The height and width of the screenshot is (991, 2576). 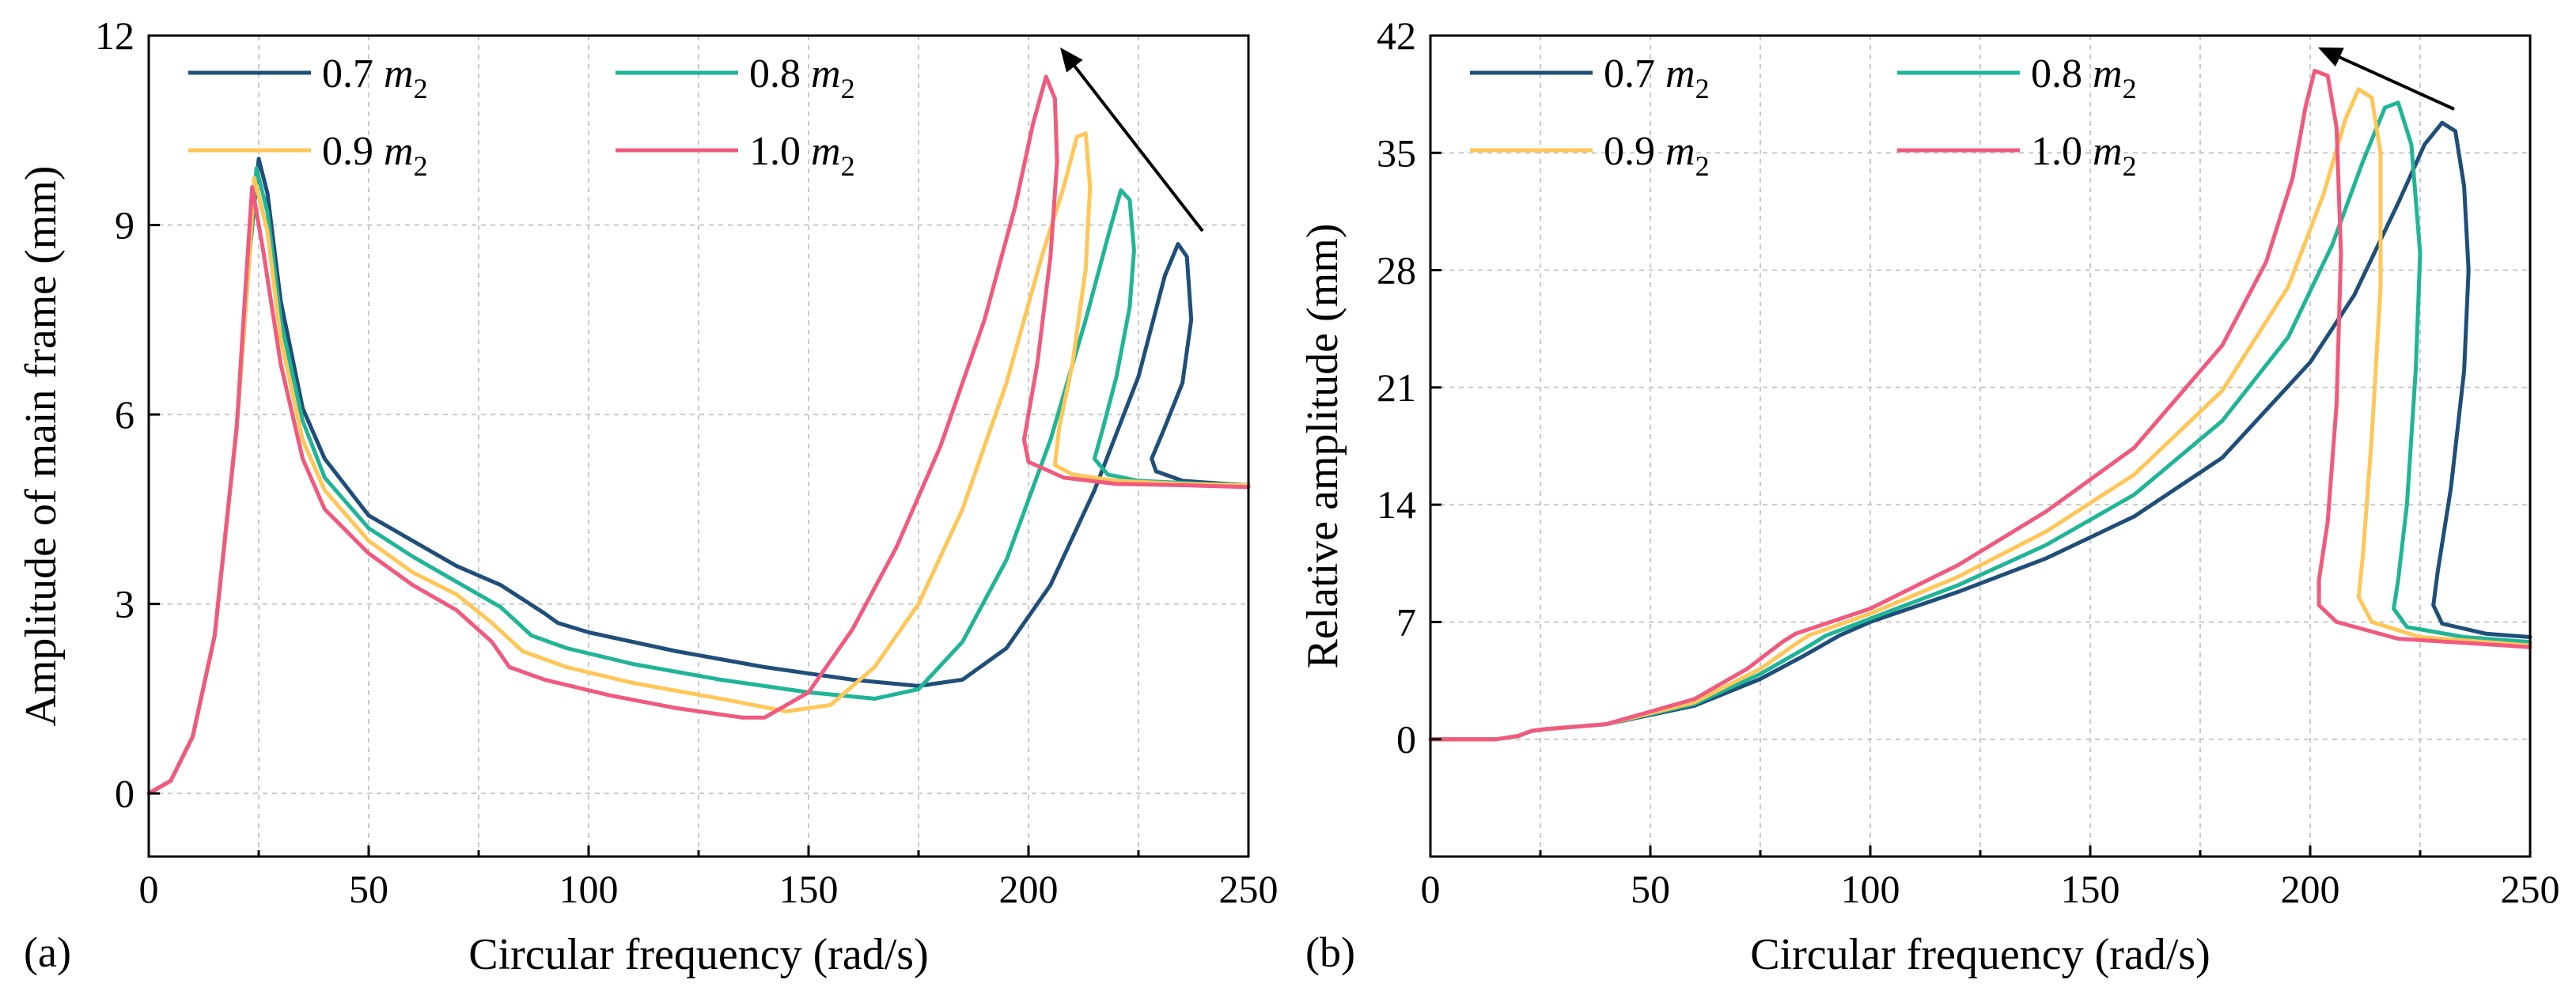 I want to click on y-tick-label: 42, so click(x=1396, y=35).